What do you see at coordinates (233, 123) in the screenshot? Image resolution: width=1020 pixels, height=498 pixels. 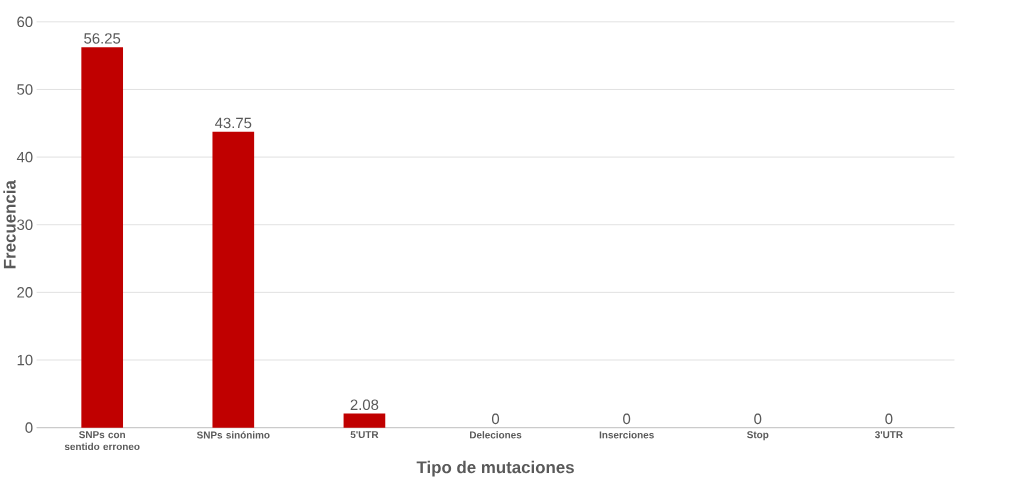 I see `data-label: 43.75` at bounding box center [233, 123].